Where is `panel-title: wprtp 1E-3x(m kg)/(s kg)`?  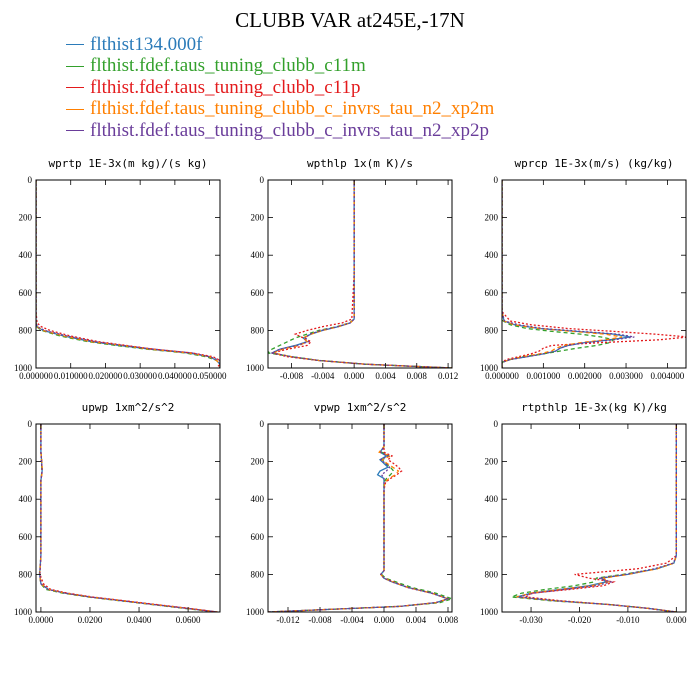
panel-title: wprtp 1E-3x(m kg)/(s kg) is located at coordinates (128, 163).